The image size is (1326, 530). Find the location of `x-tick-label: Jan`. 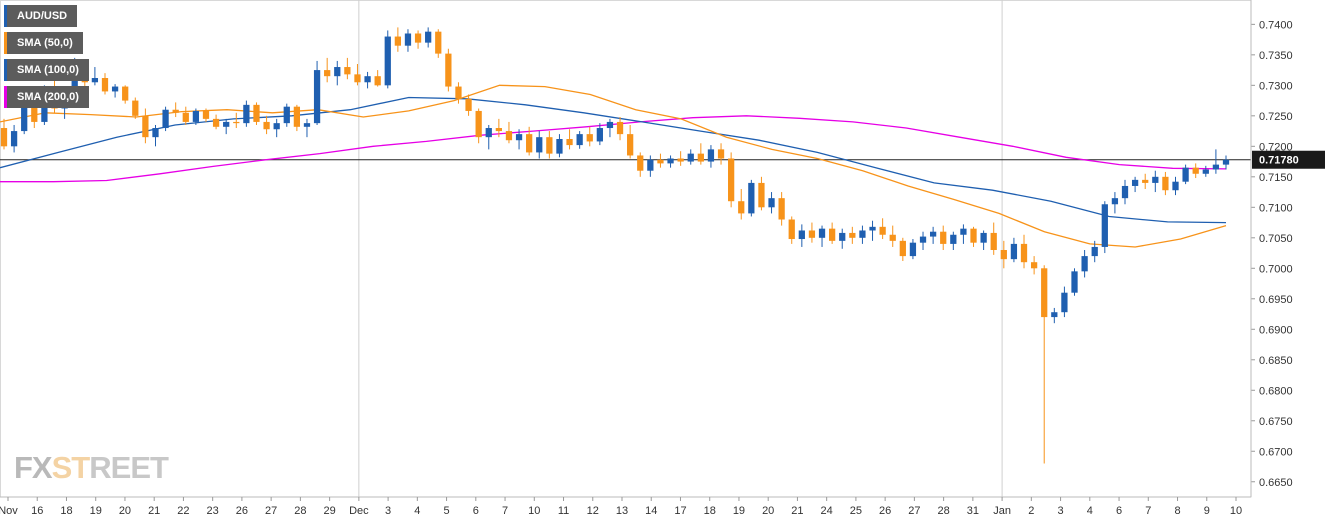

x-tick-label: Jan is located at coordinates (1002, 511).